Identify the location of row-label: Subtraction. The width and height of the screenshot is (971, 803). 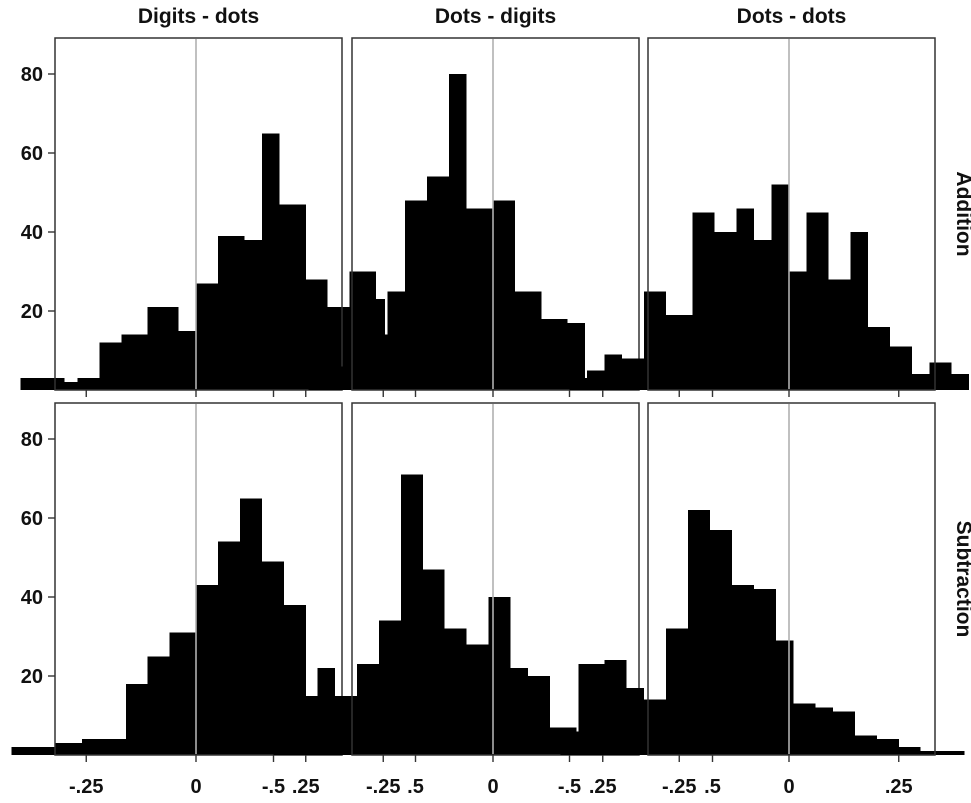
(961, 579).